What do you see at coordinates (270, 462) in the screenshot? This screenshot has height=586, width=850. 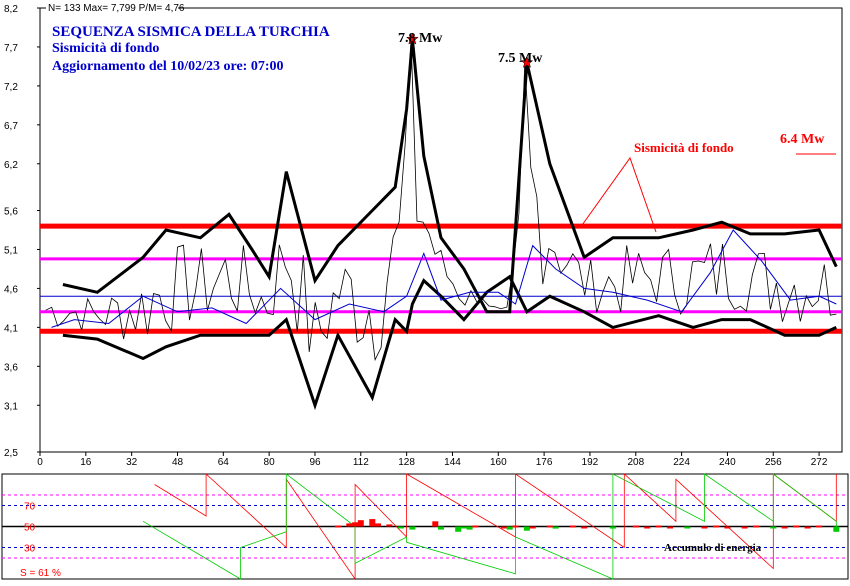 I see `x-tick-label: 80` at bounding box center [270, 462].